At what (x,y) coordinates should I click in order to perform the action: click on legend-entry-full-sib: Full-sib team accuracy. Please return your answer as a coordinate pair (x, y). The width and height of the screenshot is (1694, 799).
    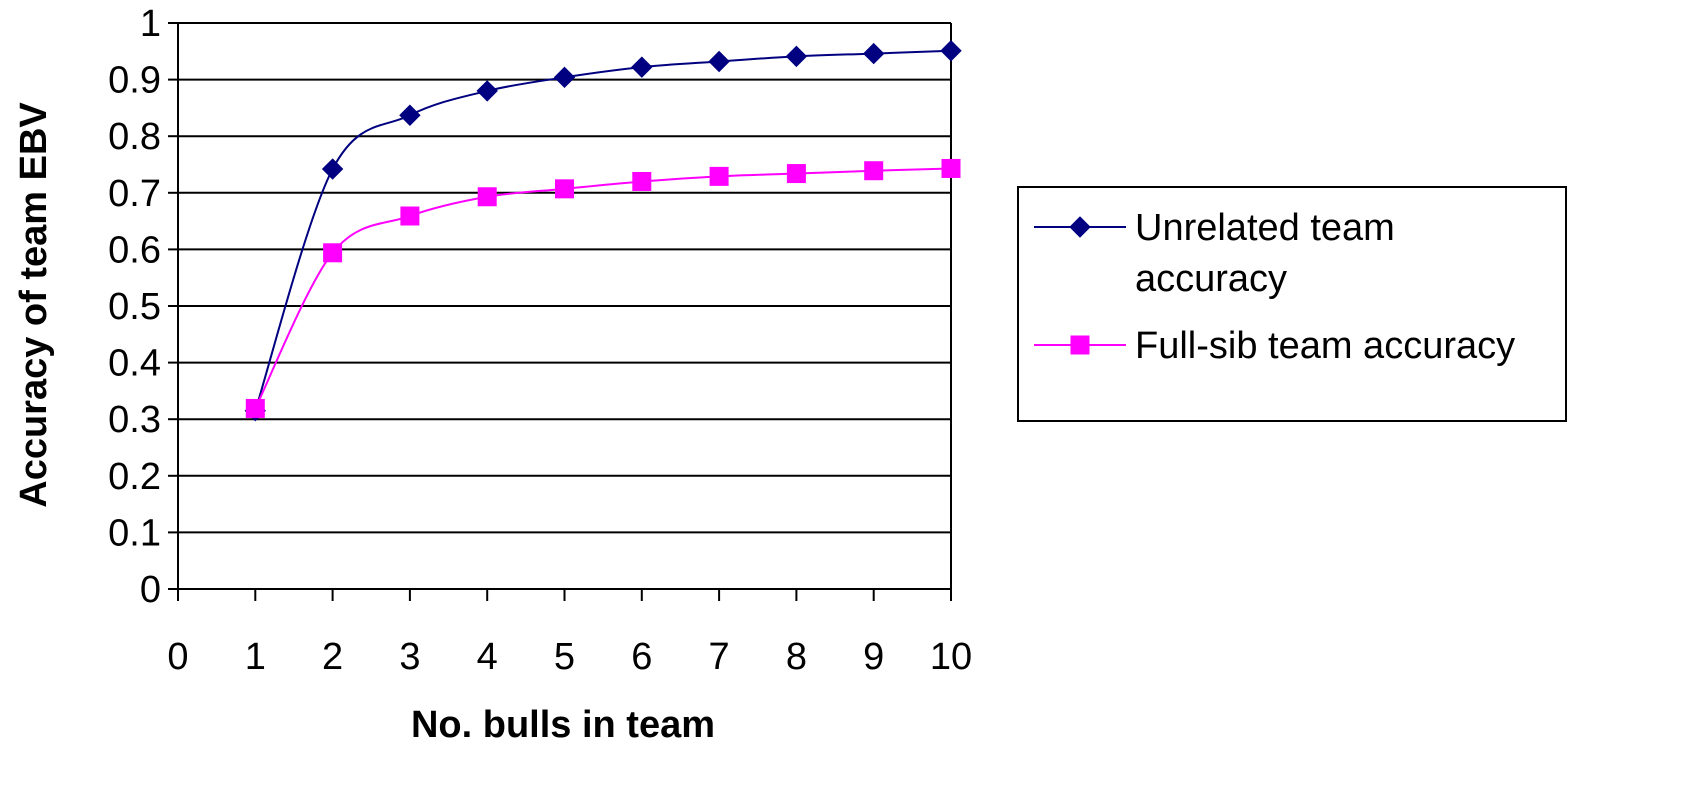
    Looking at the image, I should click on (1274, 346).